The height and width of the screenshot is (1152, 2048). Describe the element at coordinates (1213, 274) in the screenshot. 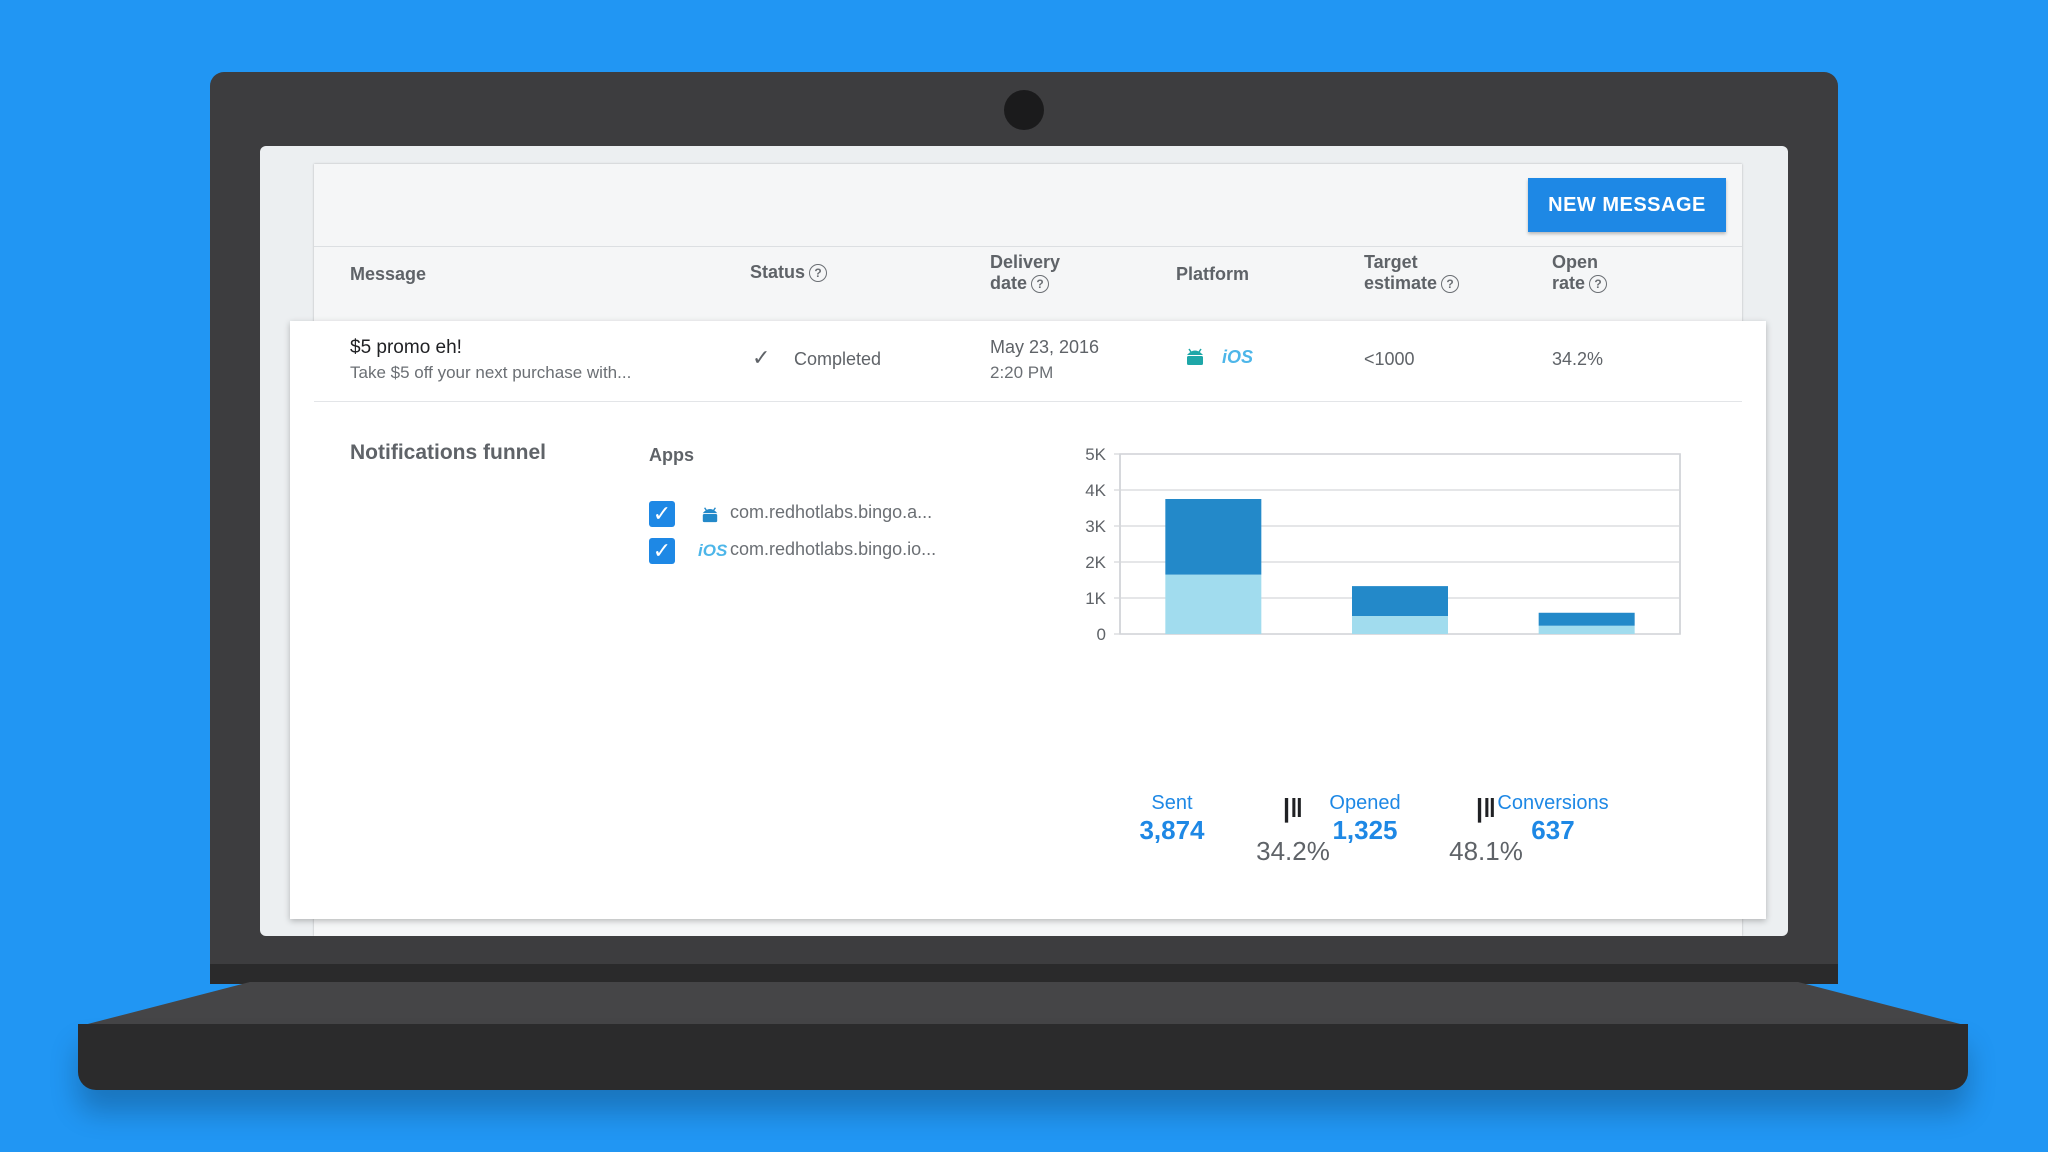

I see `header-platform: Platform` at that location.